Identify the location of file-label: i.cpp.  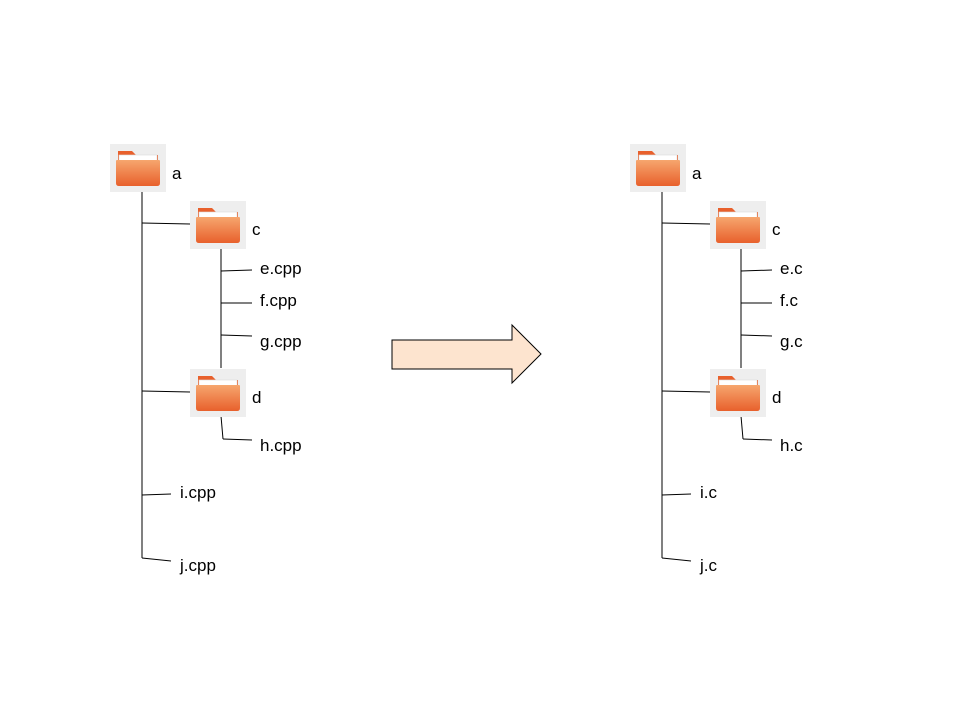
(198, 492).